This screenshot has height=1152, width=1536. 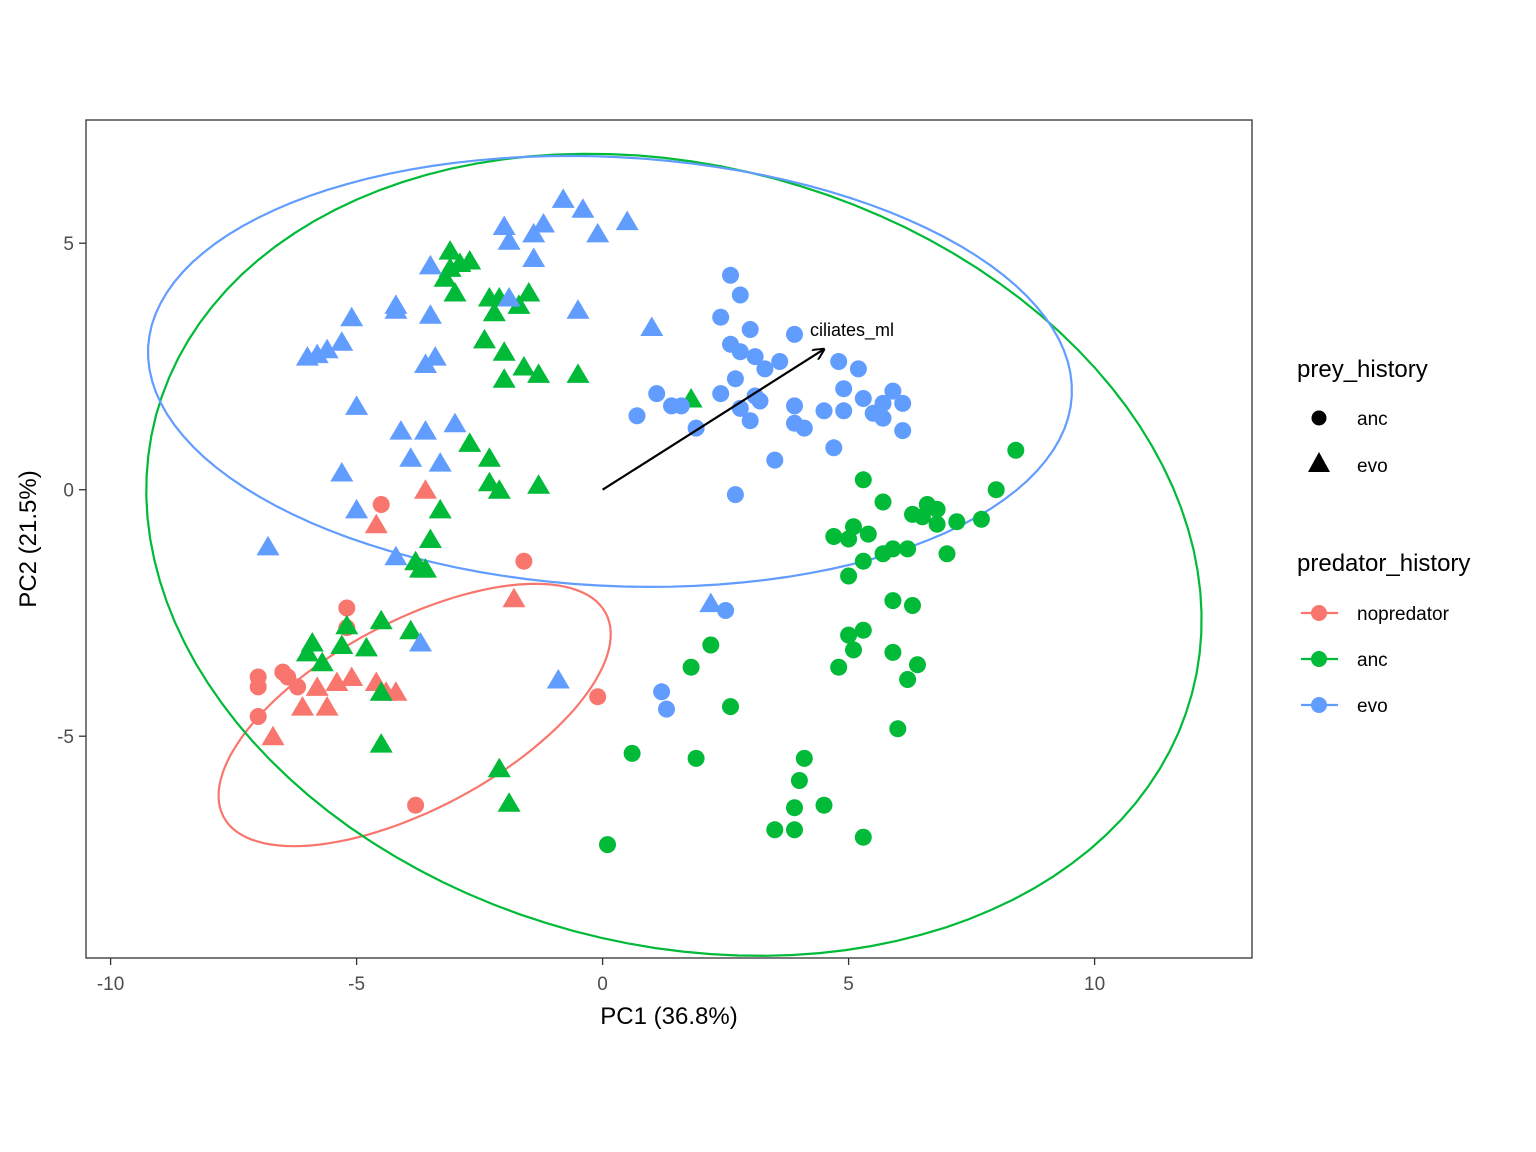 I want to click on x-axis-title: PC1 (36.8%), so click(x=668, y=1016).